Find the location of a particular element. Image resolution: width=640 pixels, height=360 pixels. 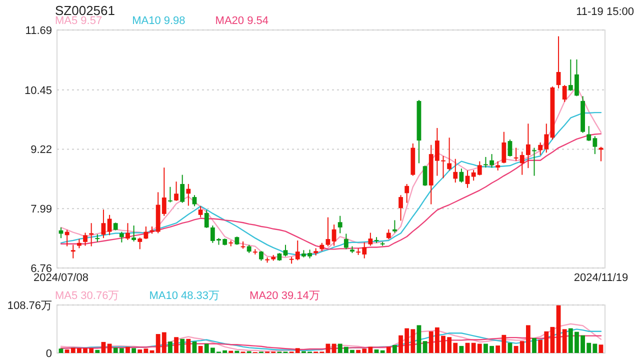

text: MA10 48.33万 is located at coordinates (184, 296).